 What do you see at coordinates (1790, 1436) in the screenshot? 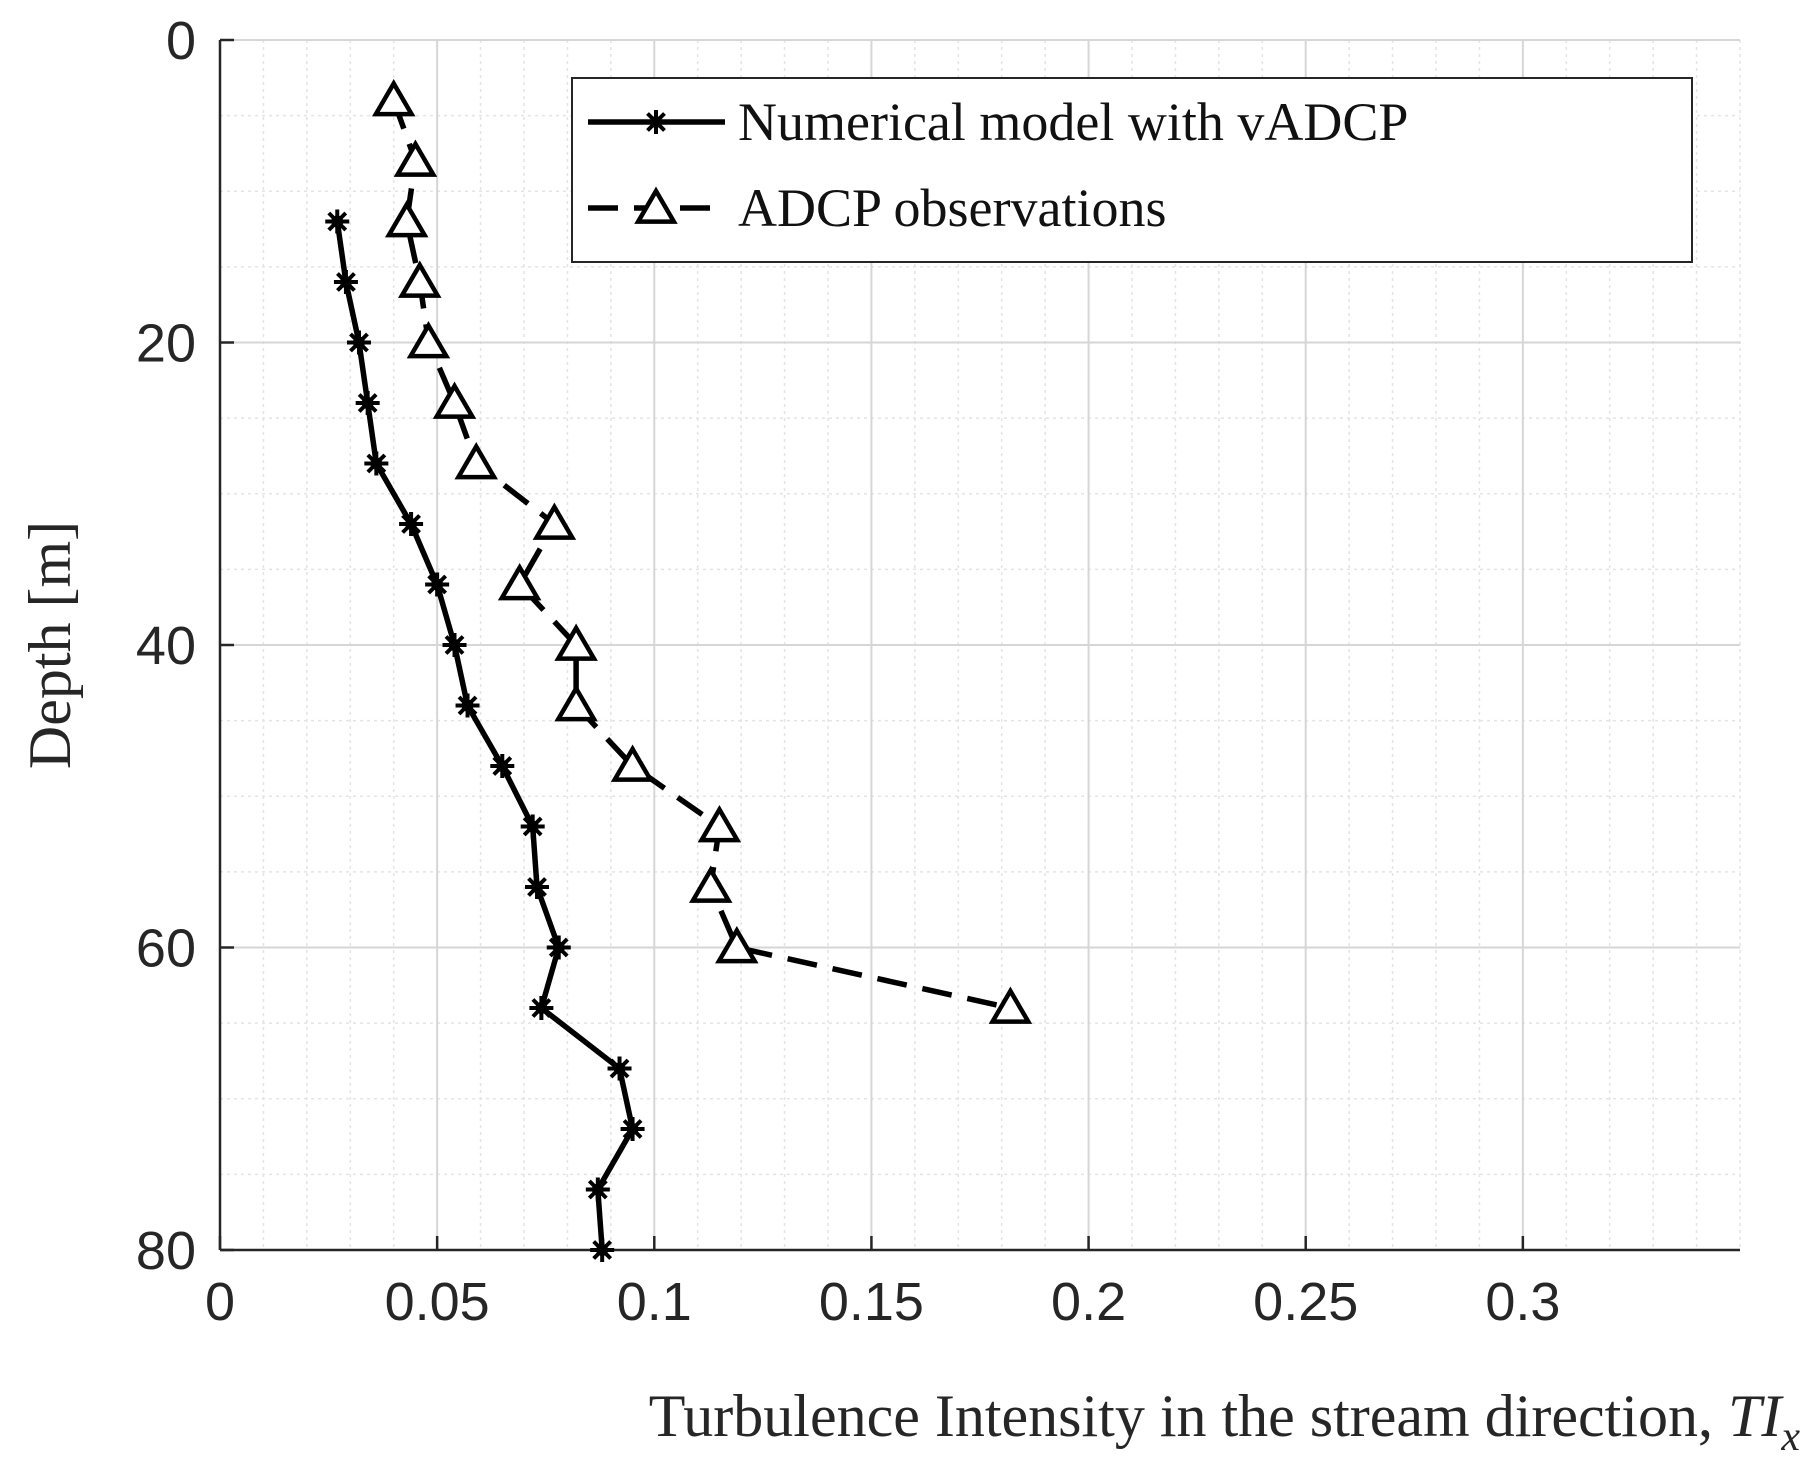
I see `x-axis-title-subscript: x` at bounding box center [1790, 1436].